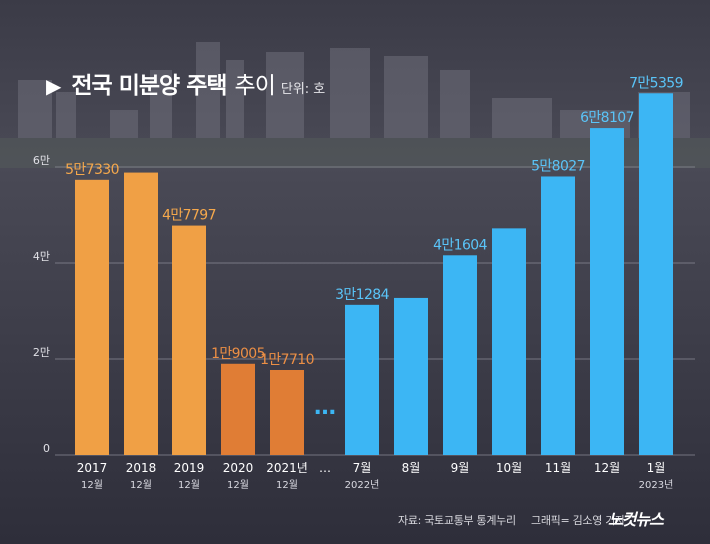 Image resolution: width=710 pixels, height=544 pixels. Describe the element at coordinates (607, 118) in the screenshot. I see `data-label: 6만8107` at that location.